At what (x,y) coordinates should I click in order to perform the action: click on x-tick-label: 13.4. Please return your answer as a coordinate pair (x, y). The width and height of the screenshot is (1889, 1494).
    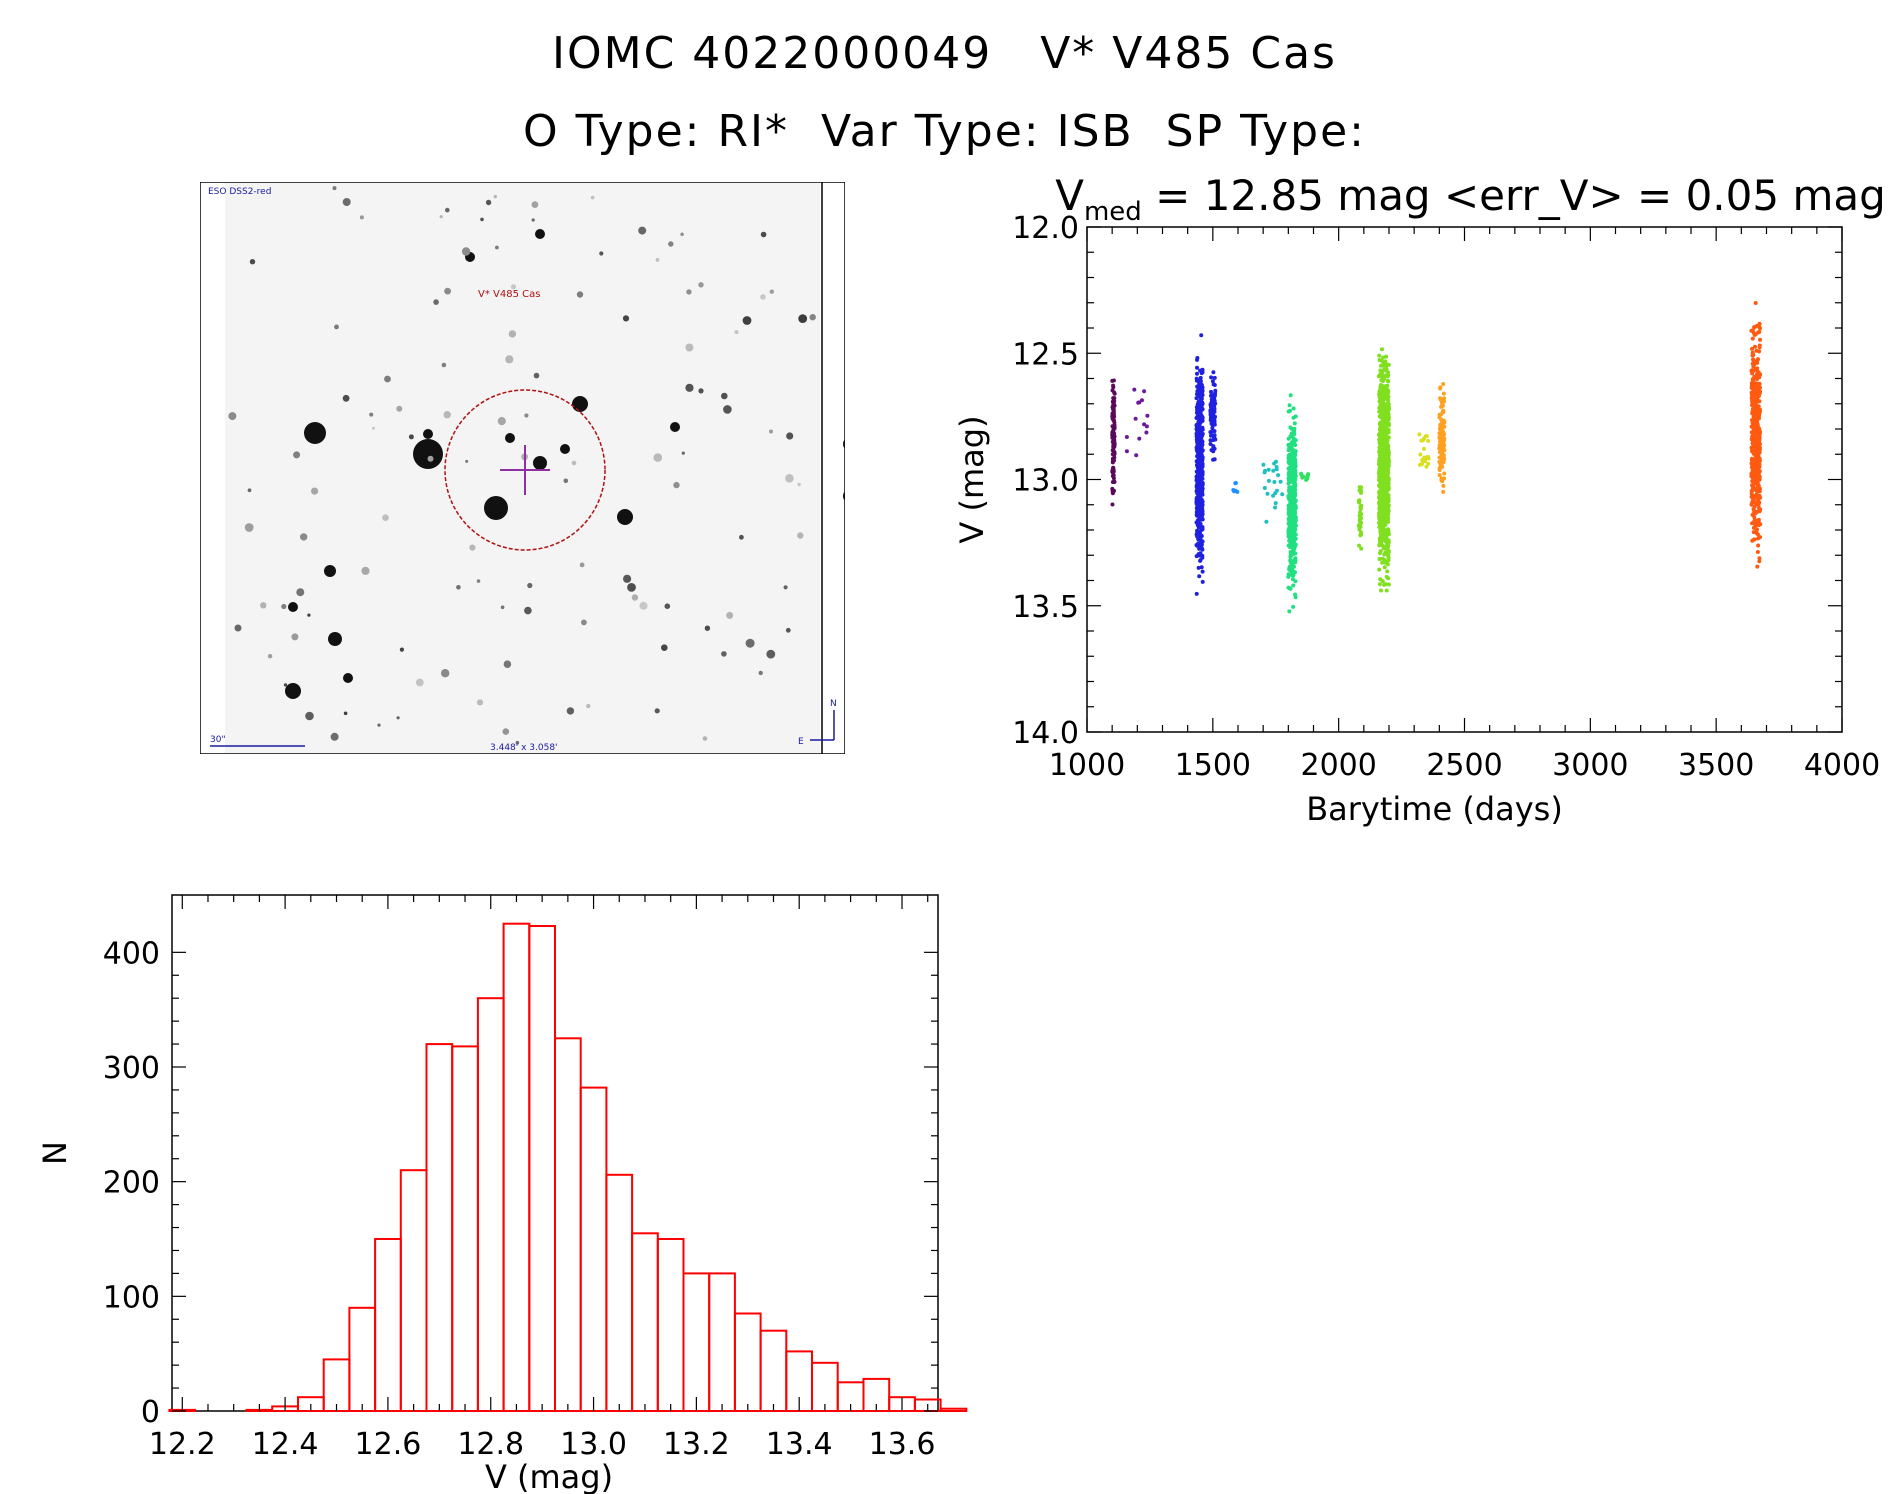
    Looking at the image, I should click on (799, 1444).